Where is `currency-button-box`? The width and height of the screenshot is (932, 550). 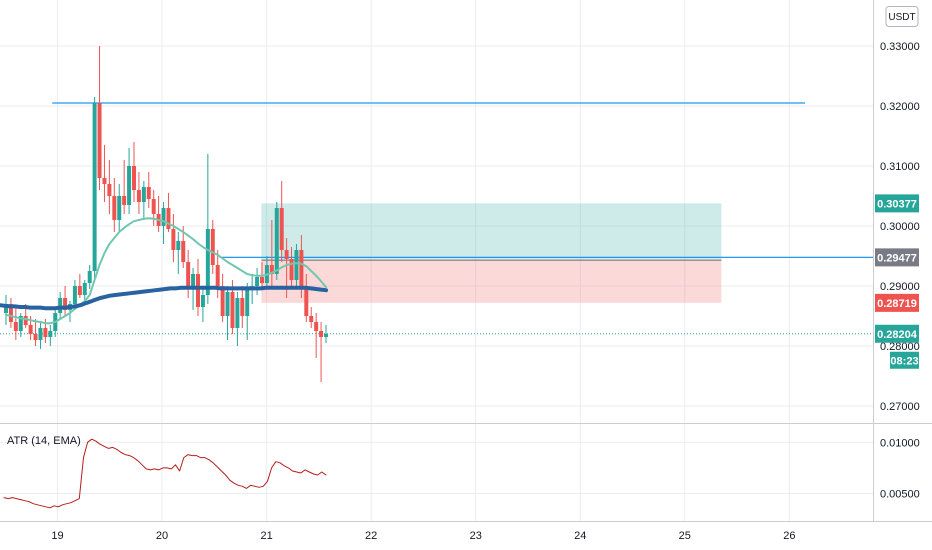
currency-button-box is located at coordinates (902, 16).